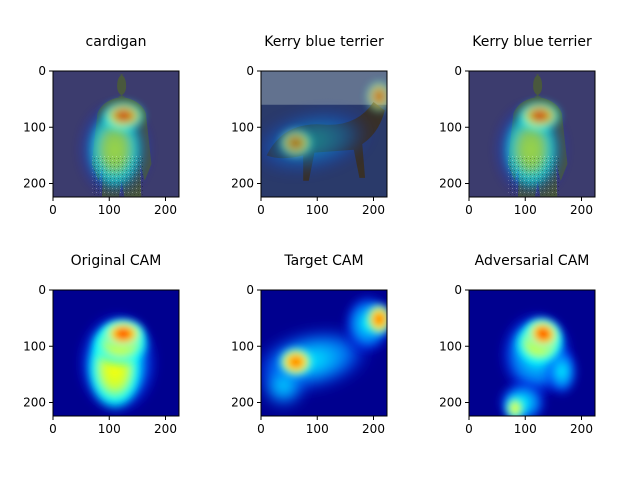  What do you see at coordinates (515, 405) in the screenshot?
I see `heat-yellow-region` at bounding box center [515, 405].